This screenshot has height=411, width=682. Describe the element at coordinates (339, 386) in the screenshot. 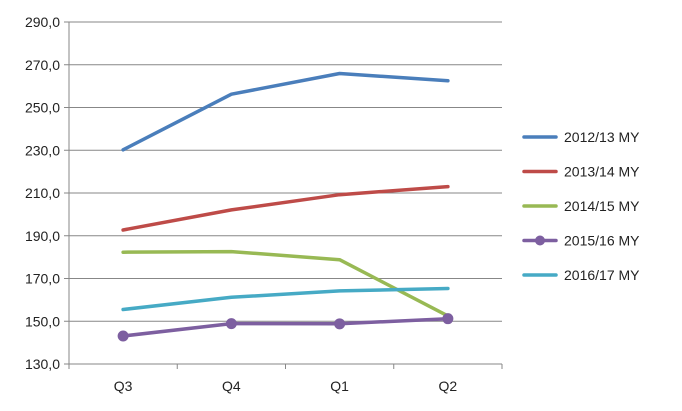

I see `x-tick-label: Q1` at that location.